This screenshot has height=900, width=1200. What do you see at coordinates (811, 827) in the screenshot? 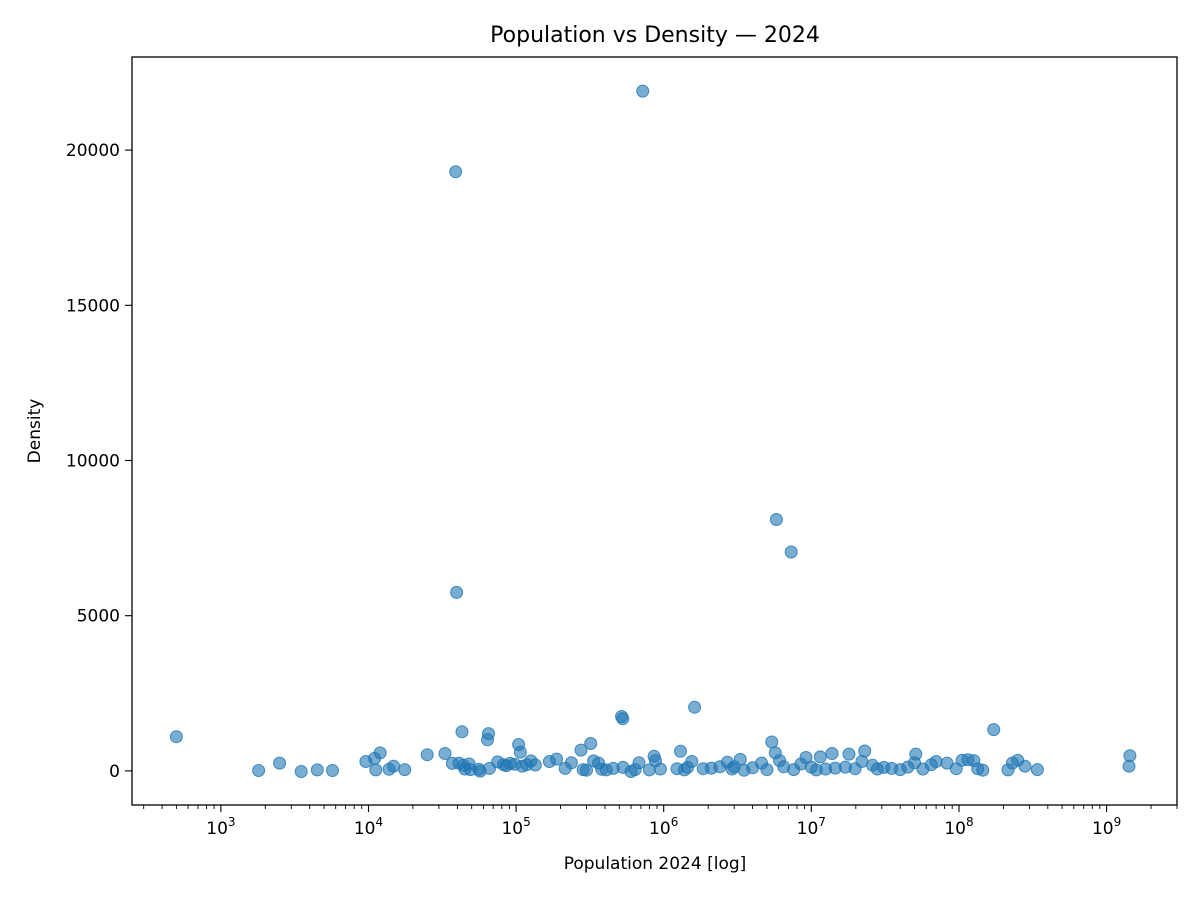
I see `x-tick-label: 10⁷` at bounding box center [811, 827].